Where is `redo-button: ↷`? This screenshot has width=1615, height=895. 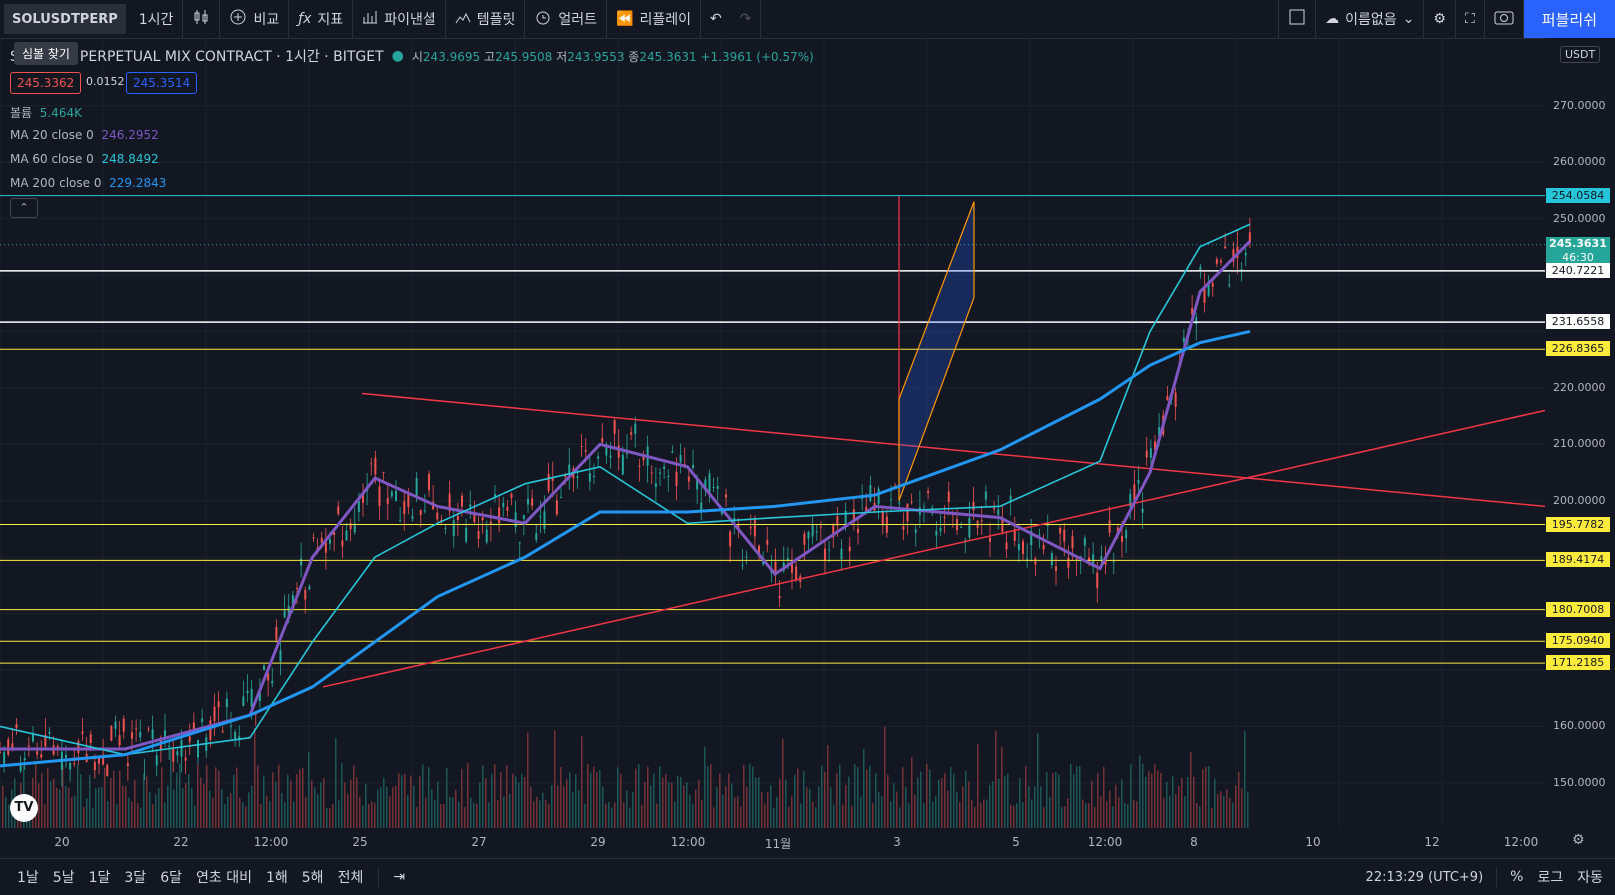 redo-button: ↷ is located at coordinates (746, 19).